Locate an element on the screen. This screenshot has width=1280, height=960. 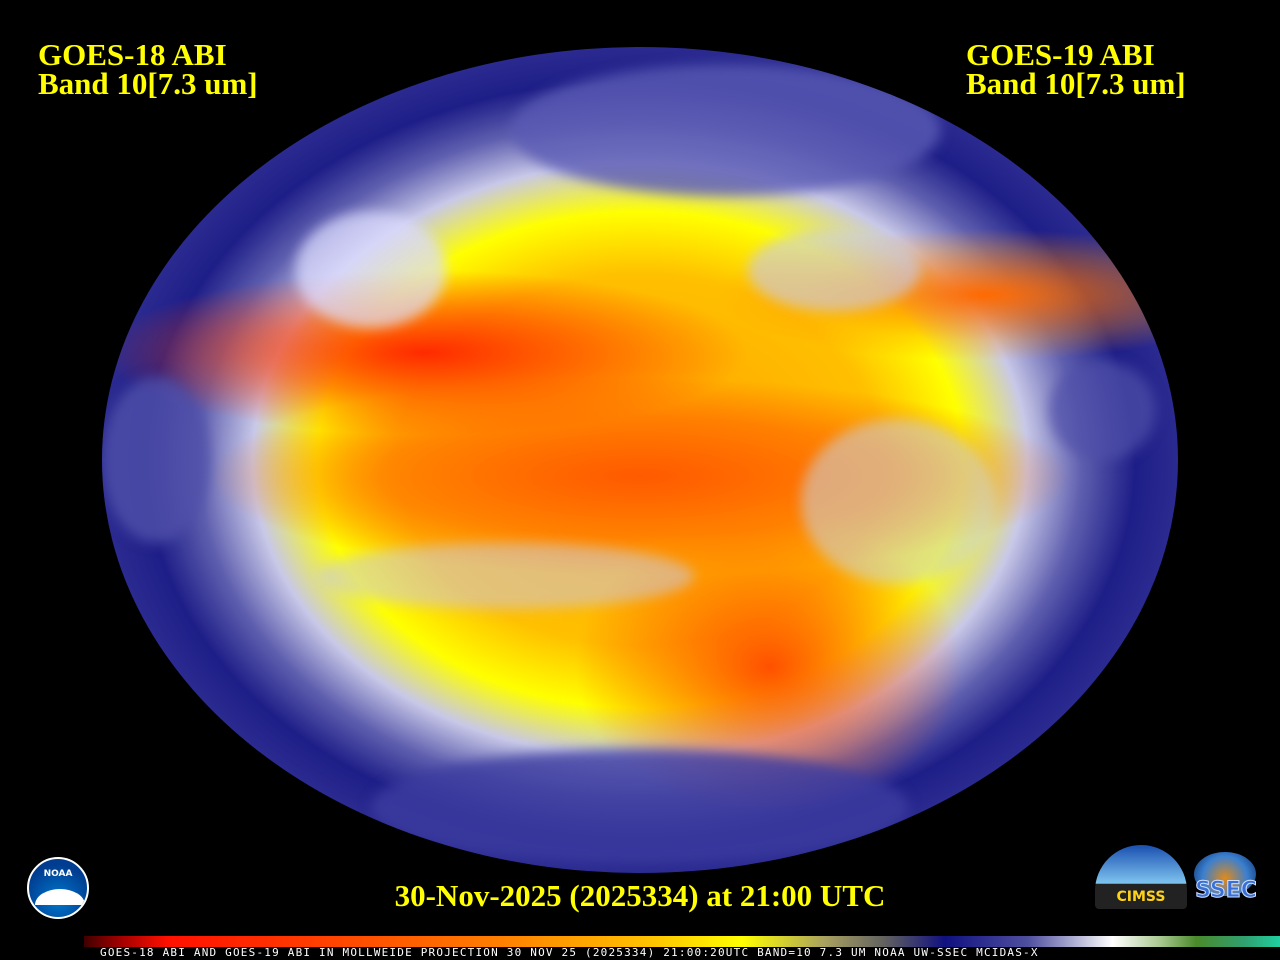
timestamp-label: 30-Nov-2025 (2025334) at 21:00 UTC is located at coordinates (640, 895).